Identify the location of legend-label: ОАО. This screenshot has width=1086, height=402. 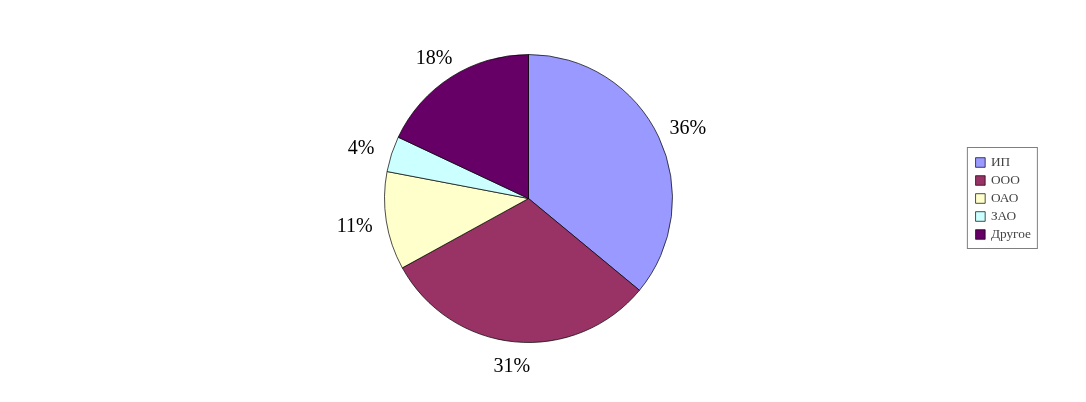
(1004, 198).